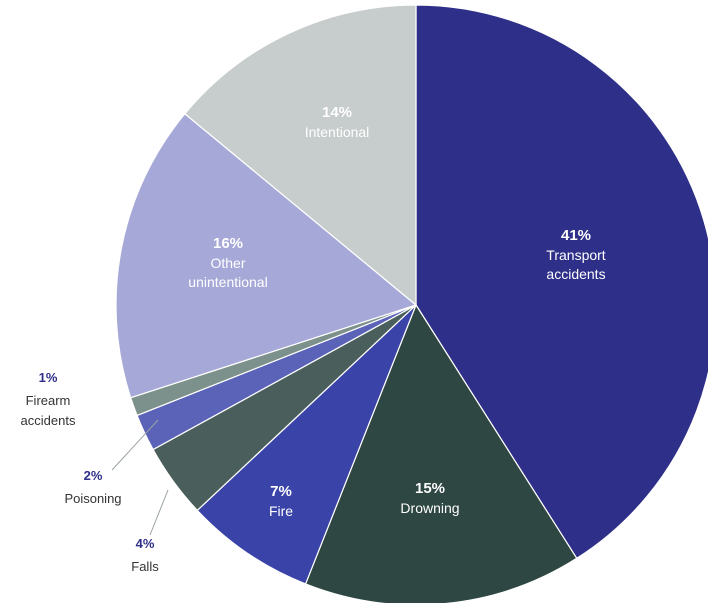 Image resolution: width=708 pixels, height=608 pixels. What do you see at coordinates (145, 566) in the screenshot?
I see `slice-category-label: Falls` at bounding box center [145, 566].